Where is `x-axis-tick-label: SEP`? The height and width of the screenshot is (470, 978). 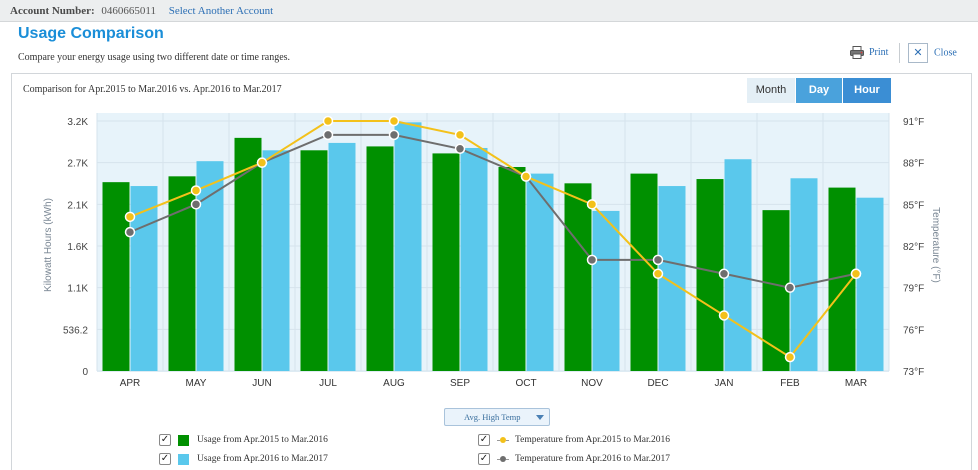 x-axis-tick-label: SEP is located at coordinates (460, 383).